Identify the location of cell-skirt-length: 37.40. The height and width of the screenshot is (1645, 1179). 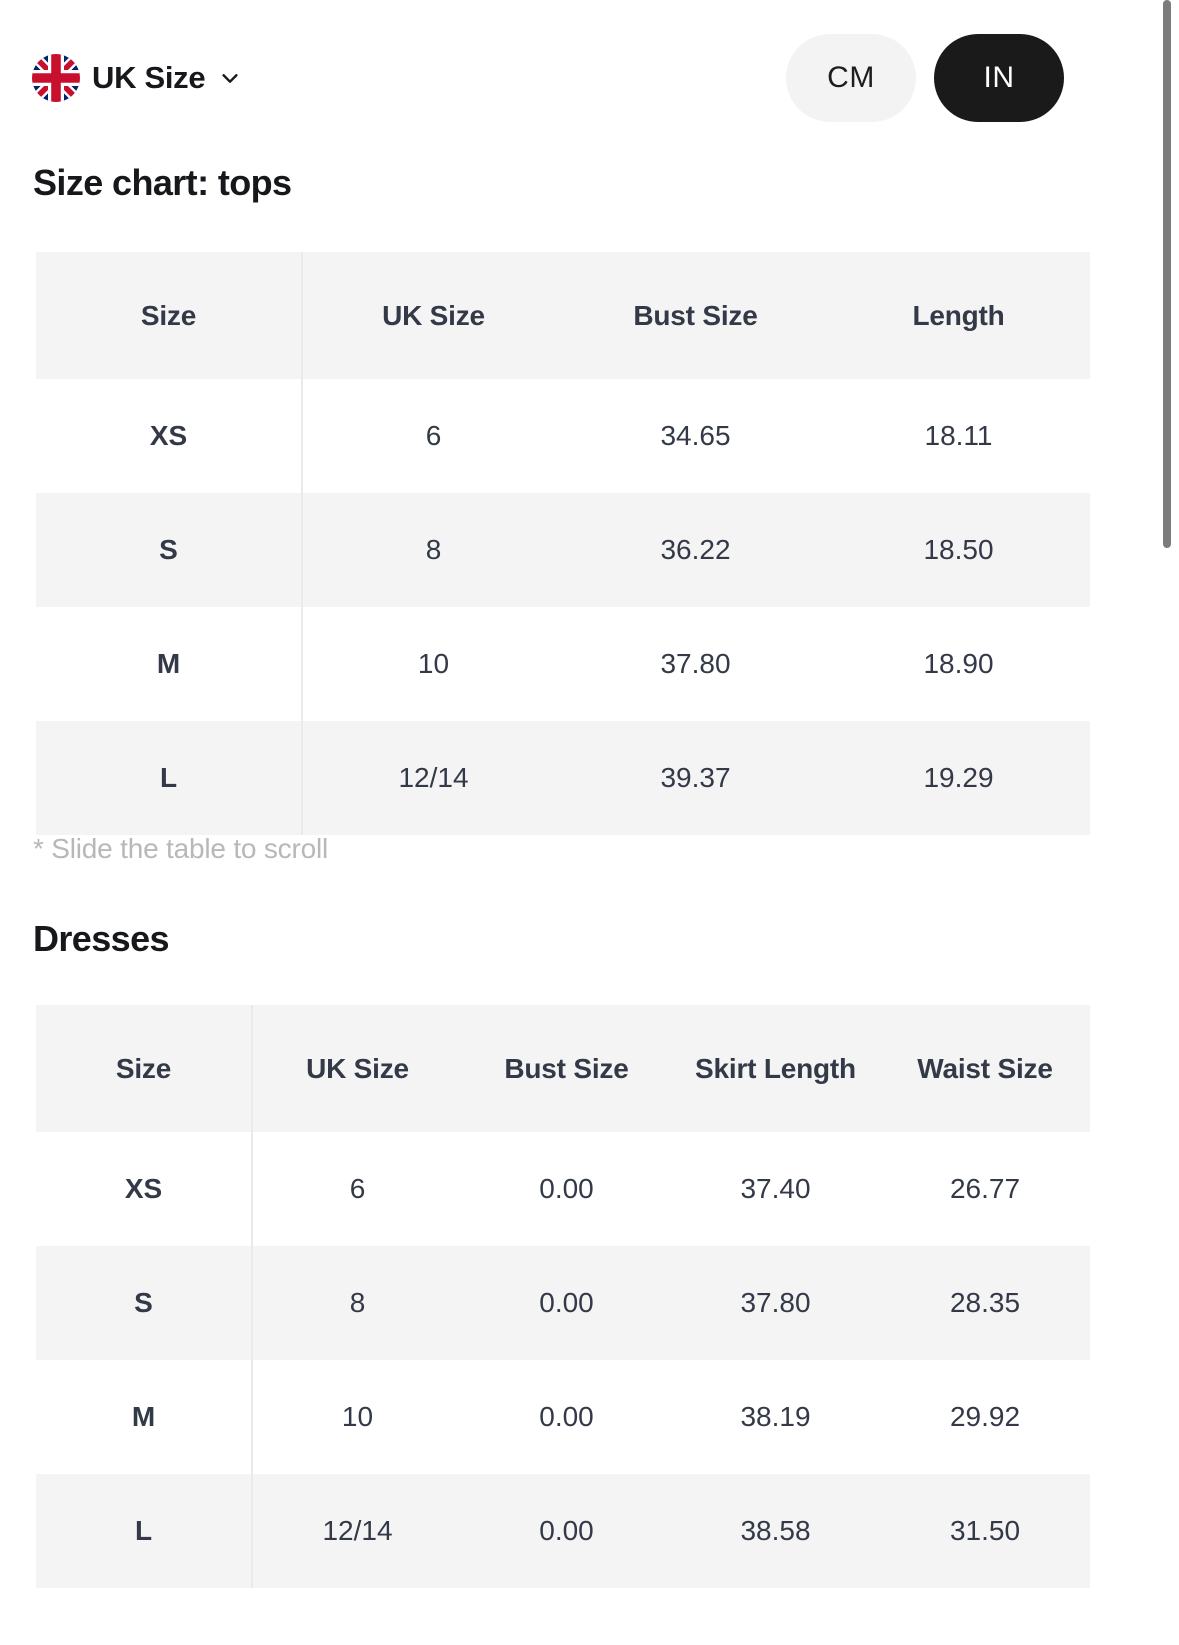
(775, 1189).